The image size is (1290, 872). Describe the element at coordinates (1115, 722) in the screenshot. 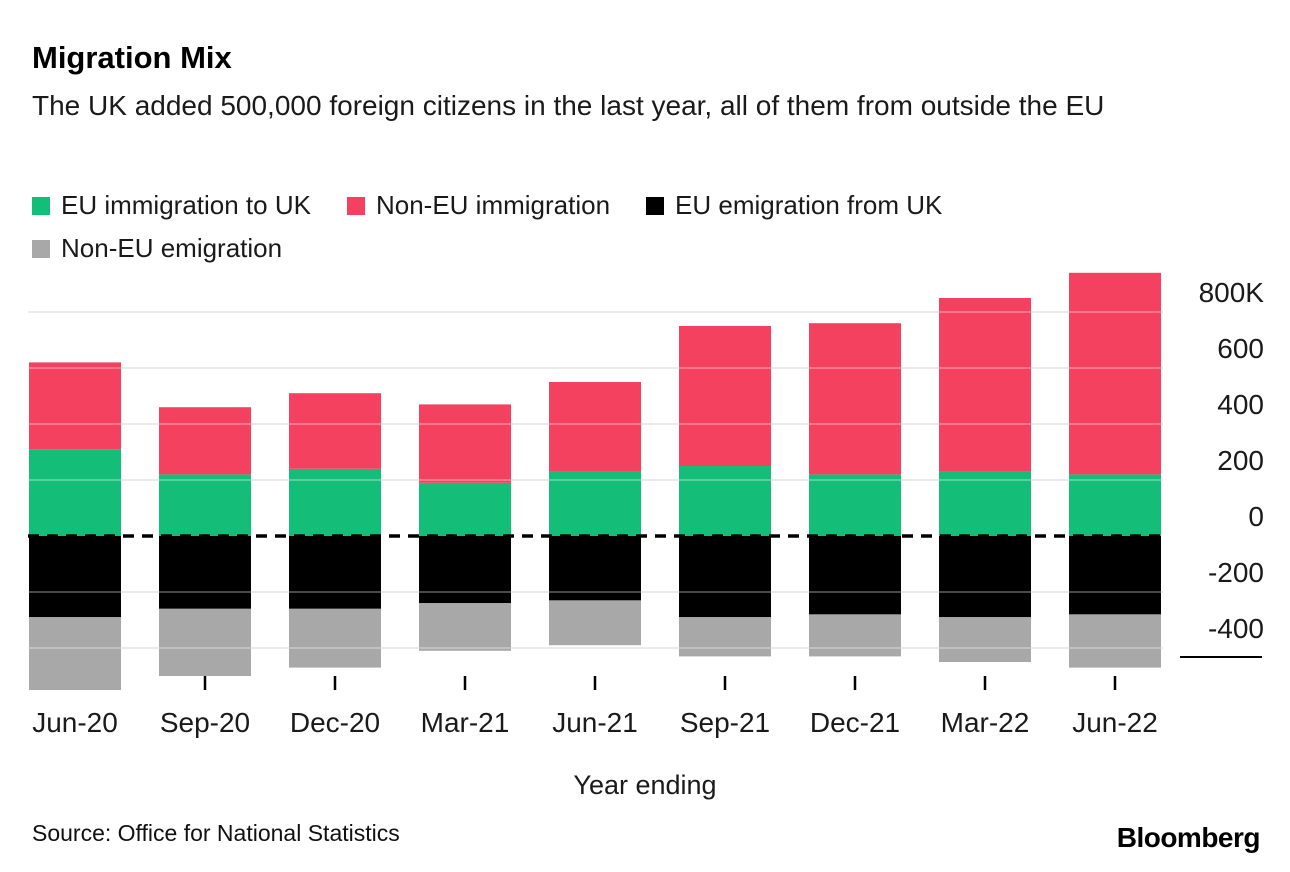

I see `x-axis-label: Jun-22` at that location.